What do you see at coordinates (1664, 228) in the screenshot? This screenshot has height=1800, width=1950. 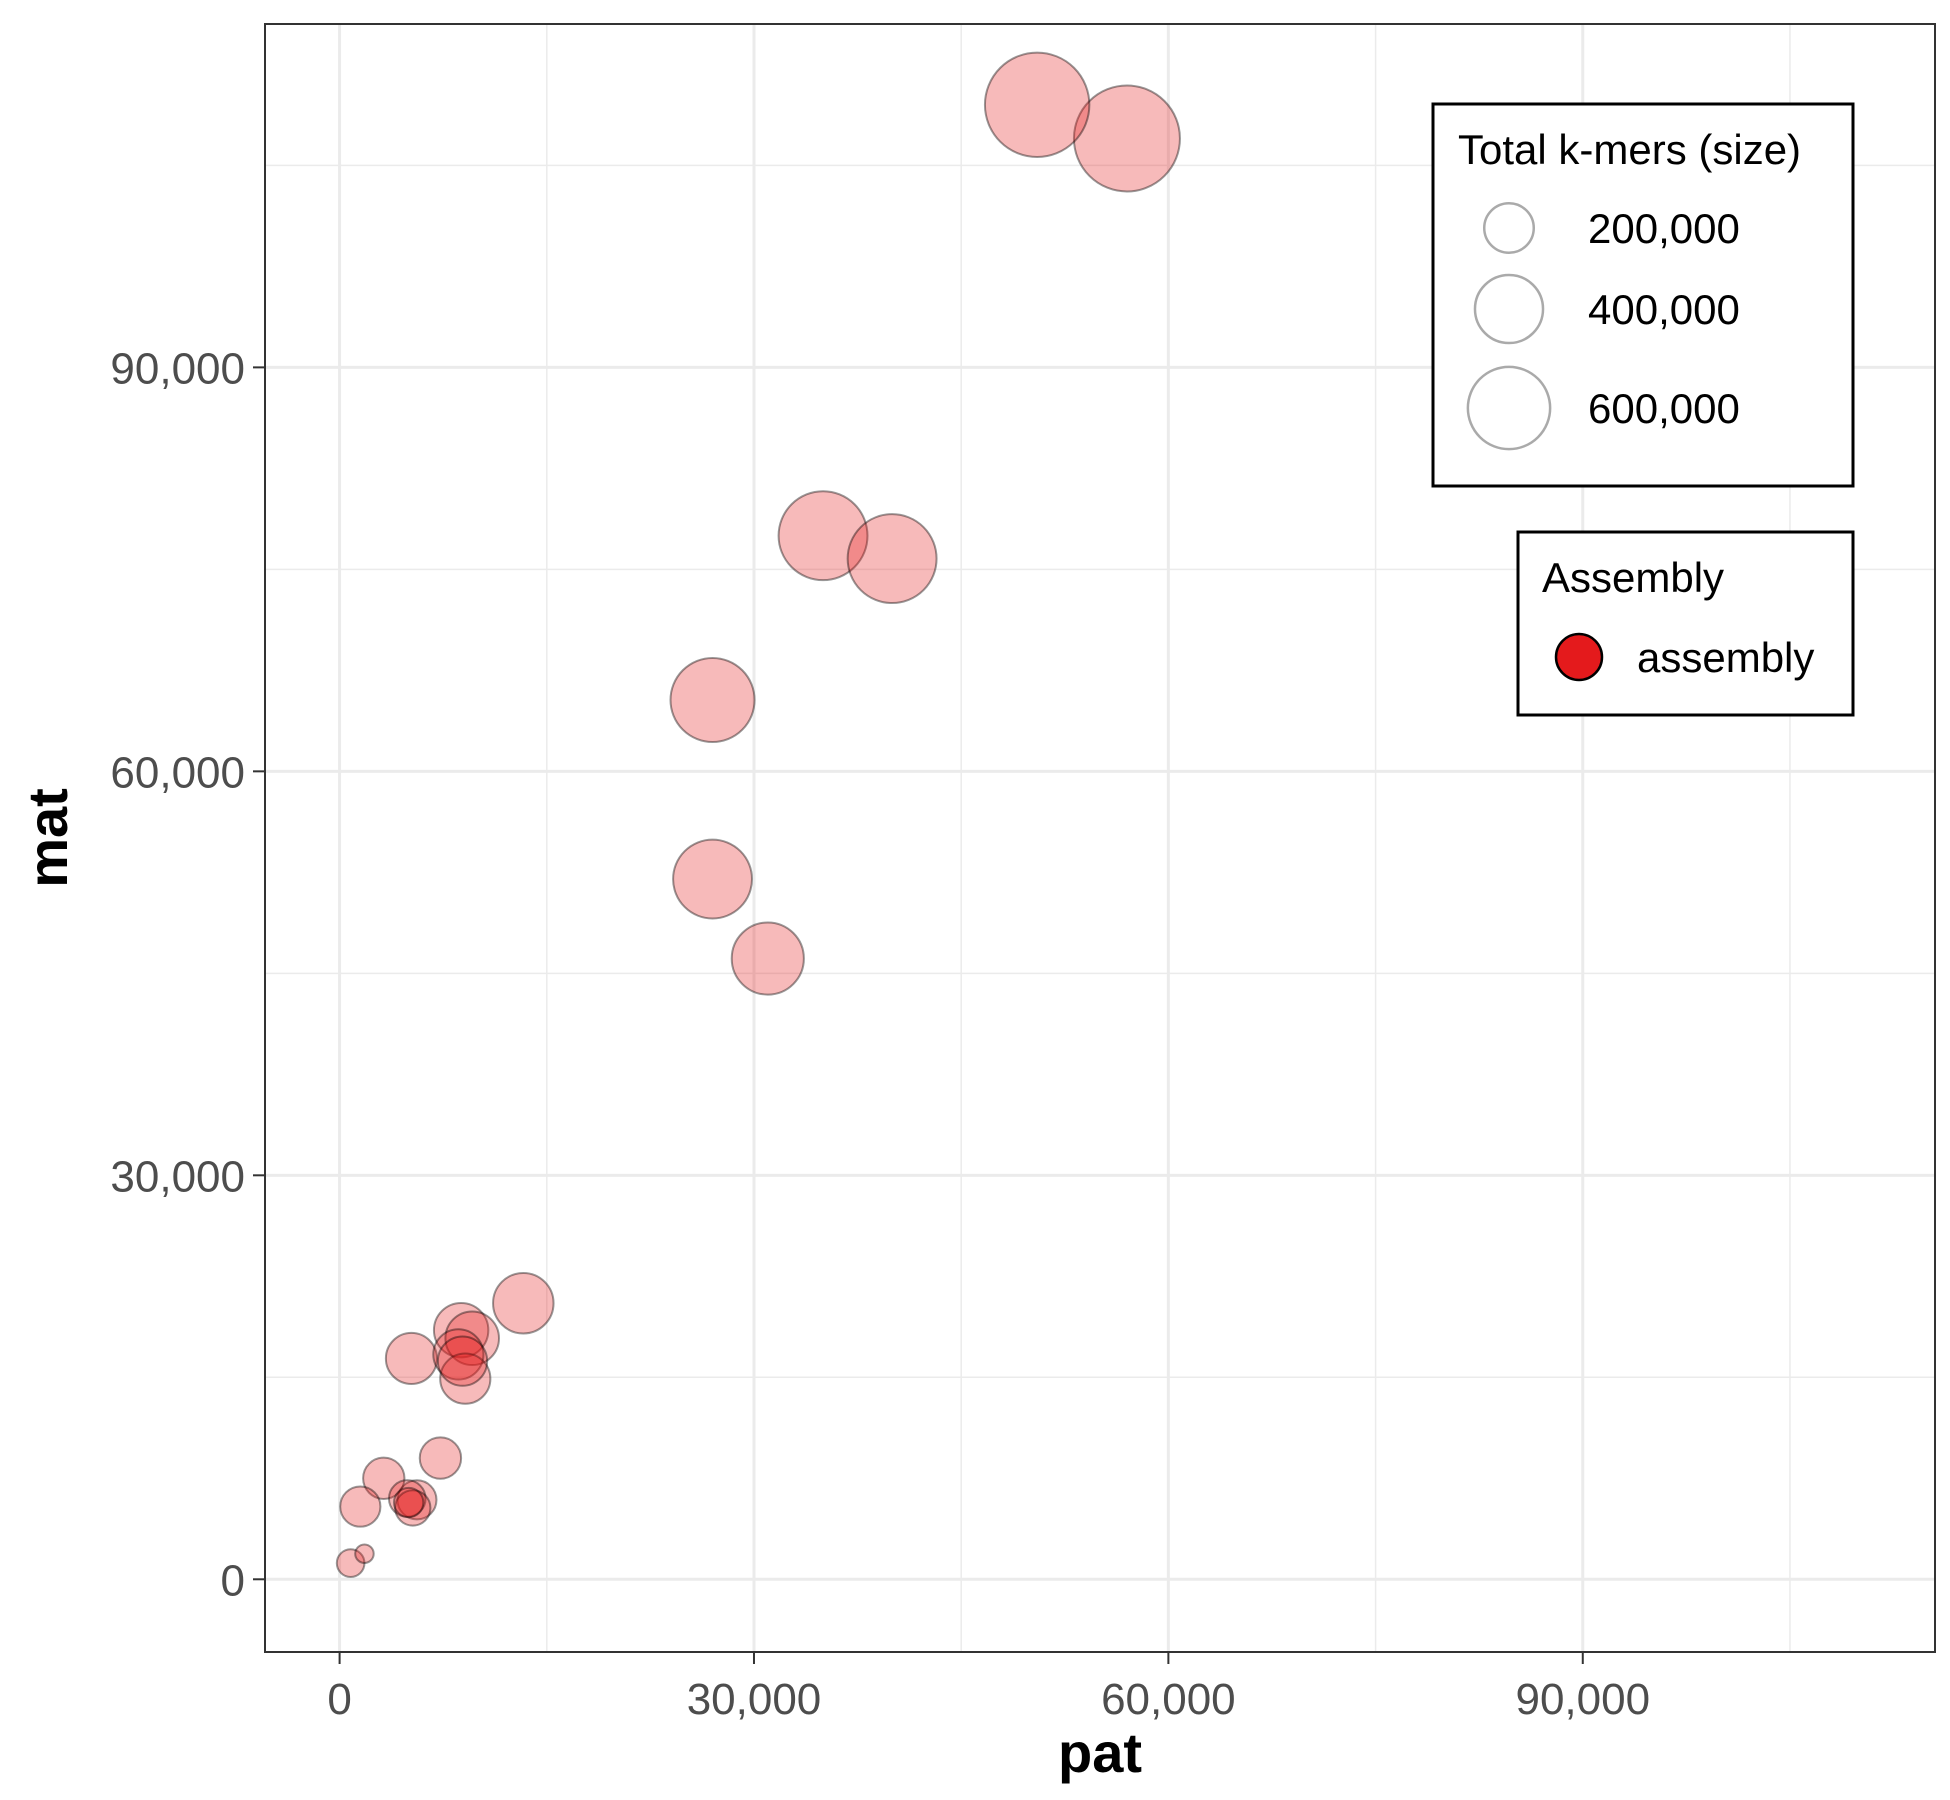 I see `size-legend-label: 200,000` at bounding box center [1664, 228].